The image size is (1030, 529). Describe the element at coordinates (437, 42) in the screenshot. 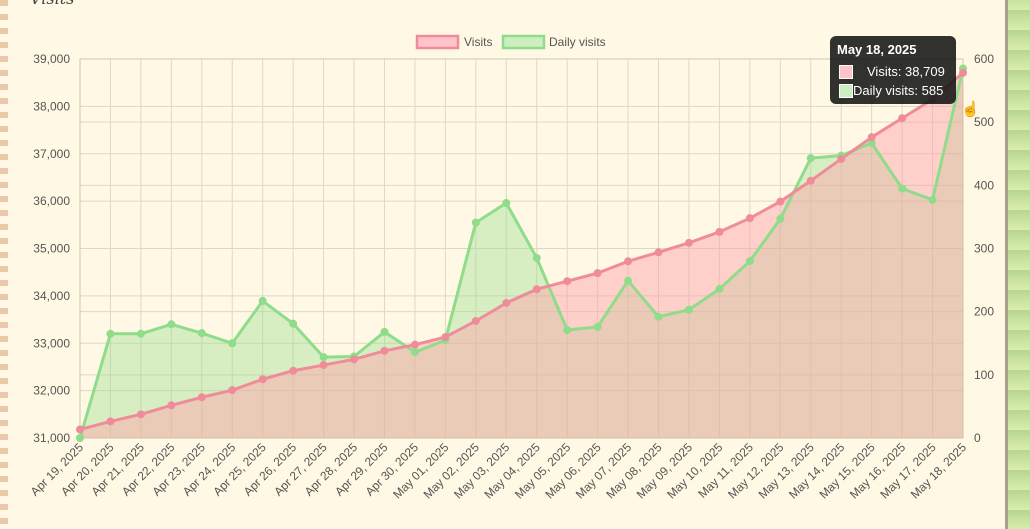

I see `legend-swatch-visits` at that location.